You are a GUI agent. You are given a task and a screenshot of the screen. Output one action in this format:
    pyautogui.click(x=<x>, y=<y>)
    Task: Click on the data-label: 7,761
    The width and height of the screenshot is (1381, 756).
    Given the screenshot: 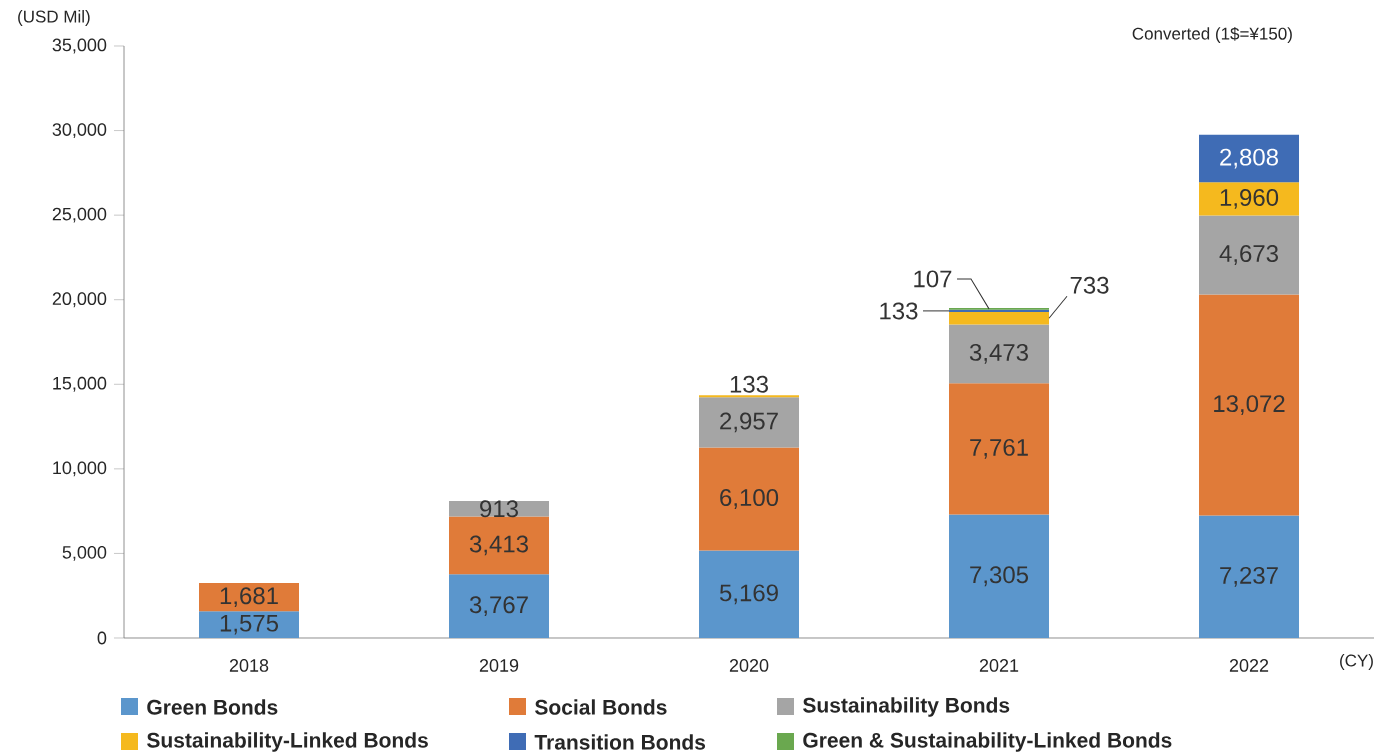 What is the action you would take?
    pyautogui.click(x=999, y=448)
    